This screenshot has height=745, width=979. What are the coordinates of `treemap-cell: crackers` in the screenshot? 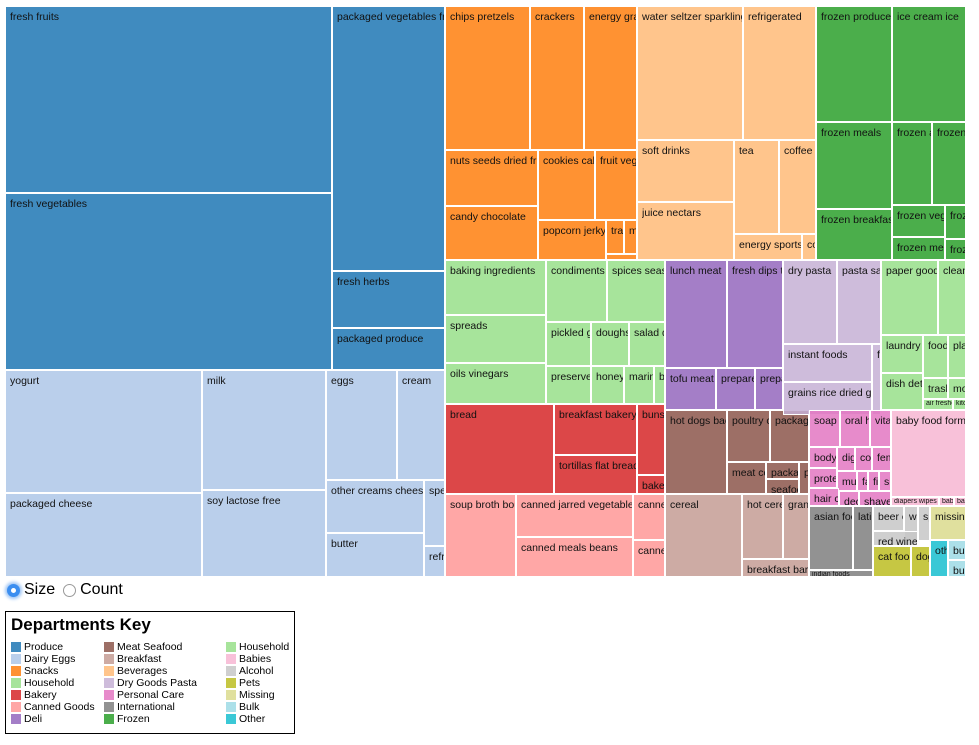 It's located at (557, 78).